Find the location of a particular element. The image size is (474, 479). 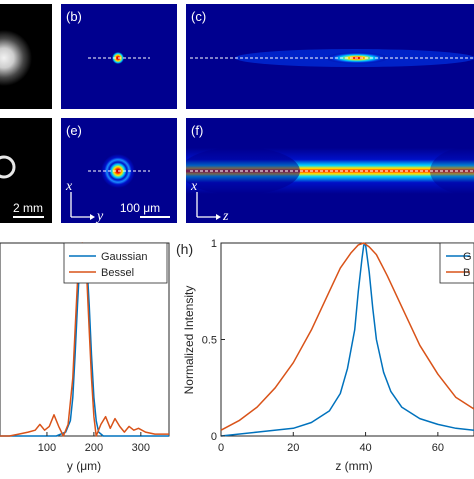

x-axis-label-h: z (mm) is located at coordinates (353, 466).